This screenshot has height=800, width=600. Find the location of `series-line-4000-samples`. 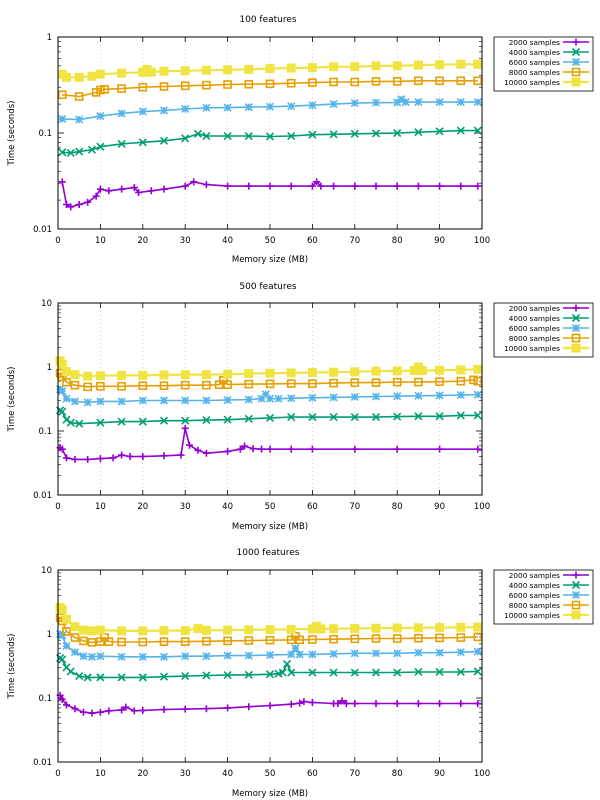

series-line-4000-samples is located at coordinates (268, 668).